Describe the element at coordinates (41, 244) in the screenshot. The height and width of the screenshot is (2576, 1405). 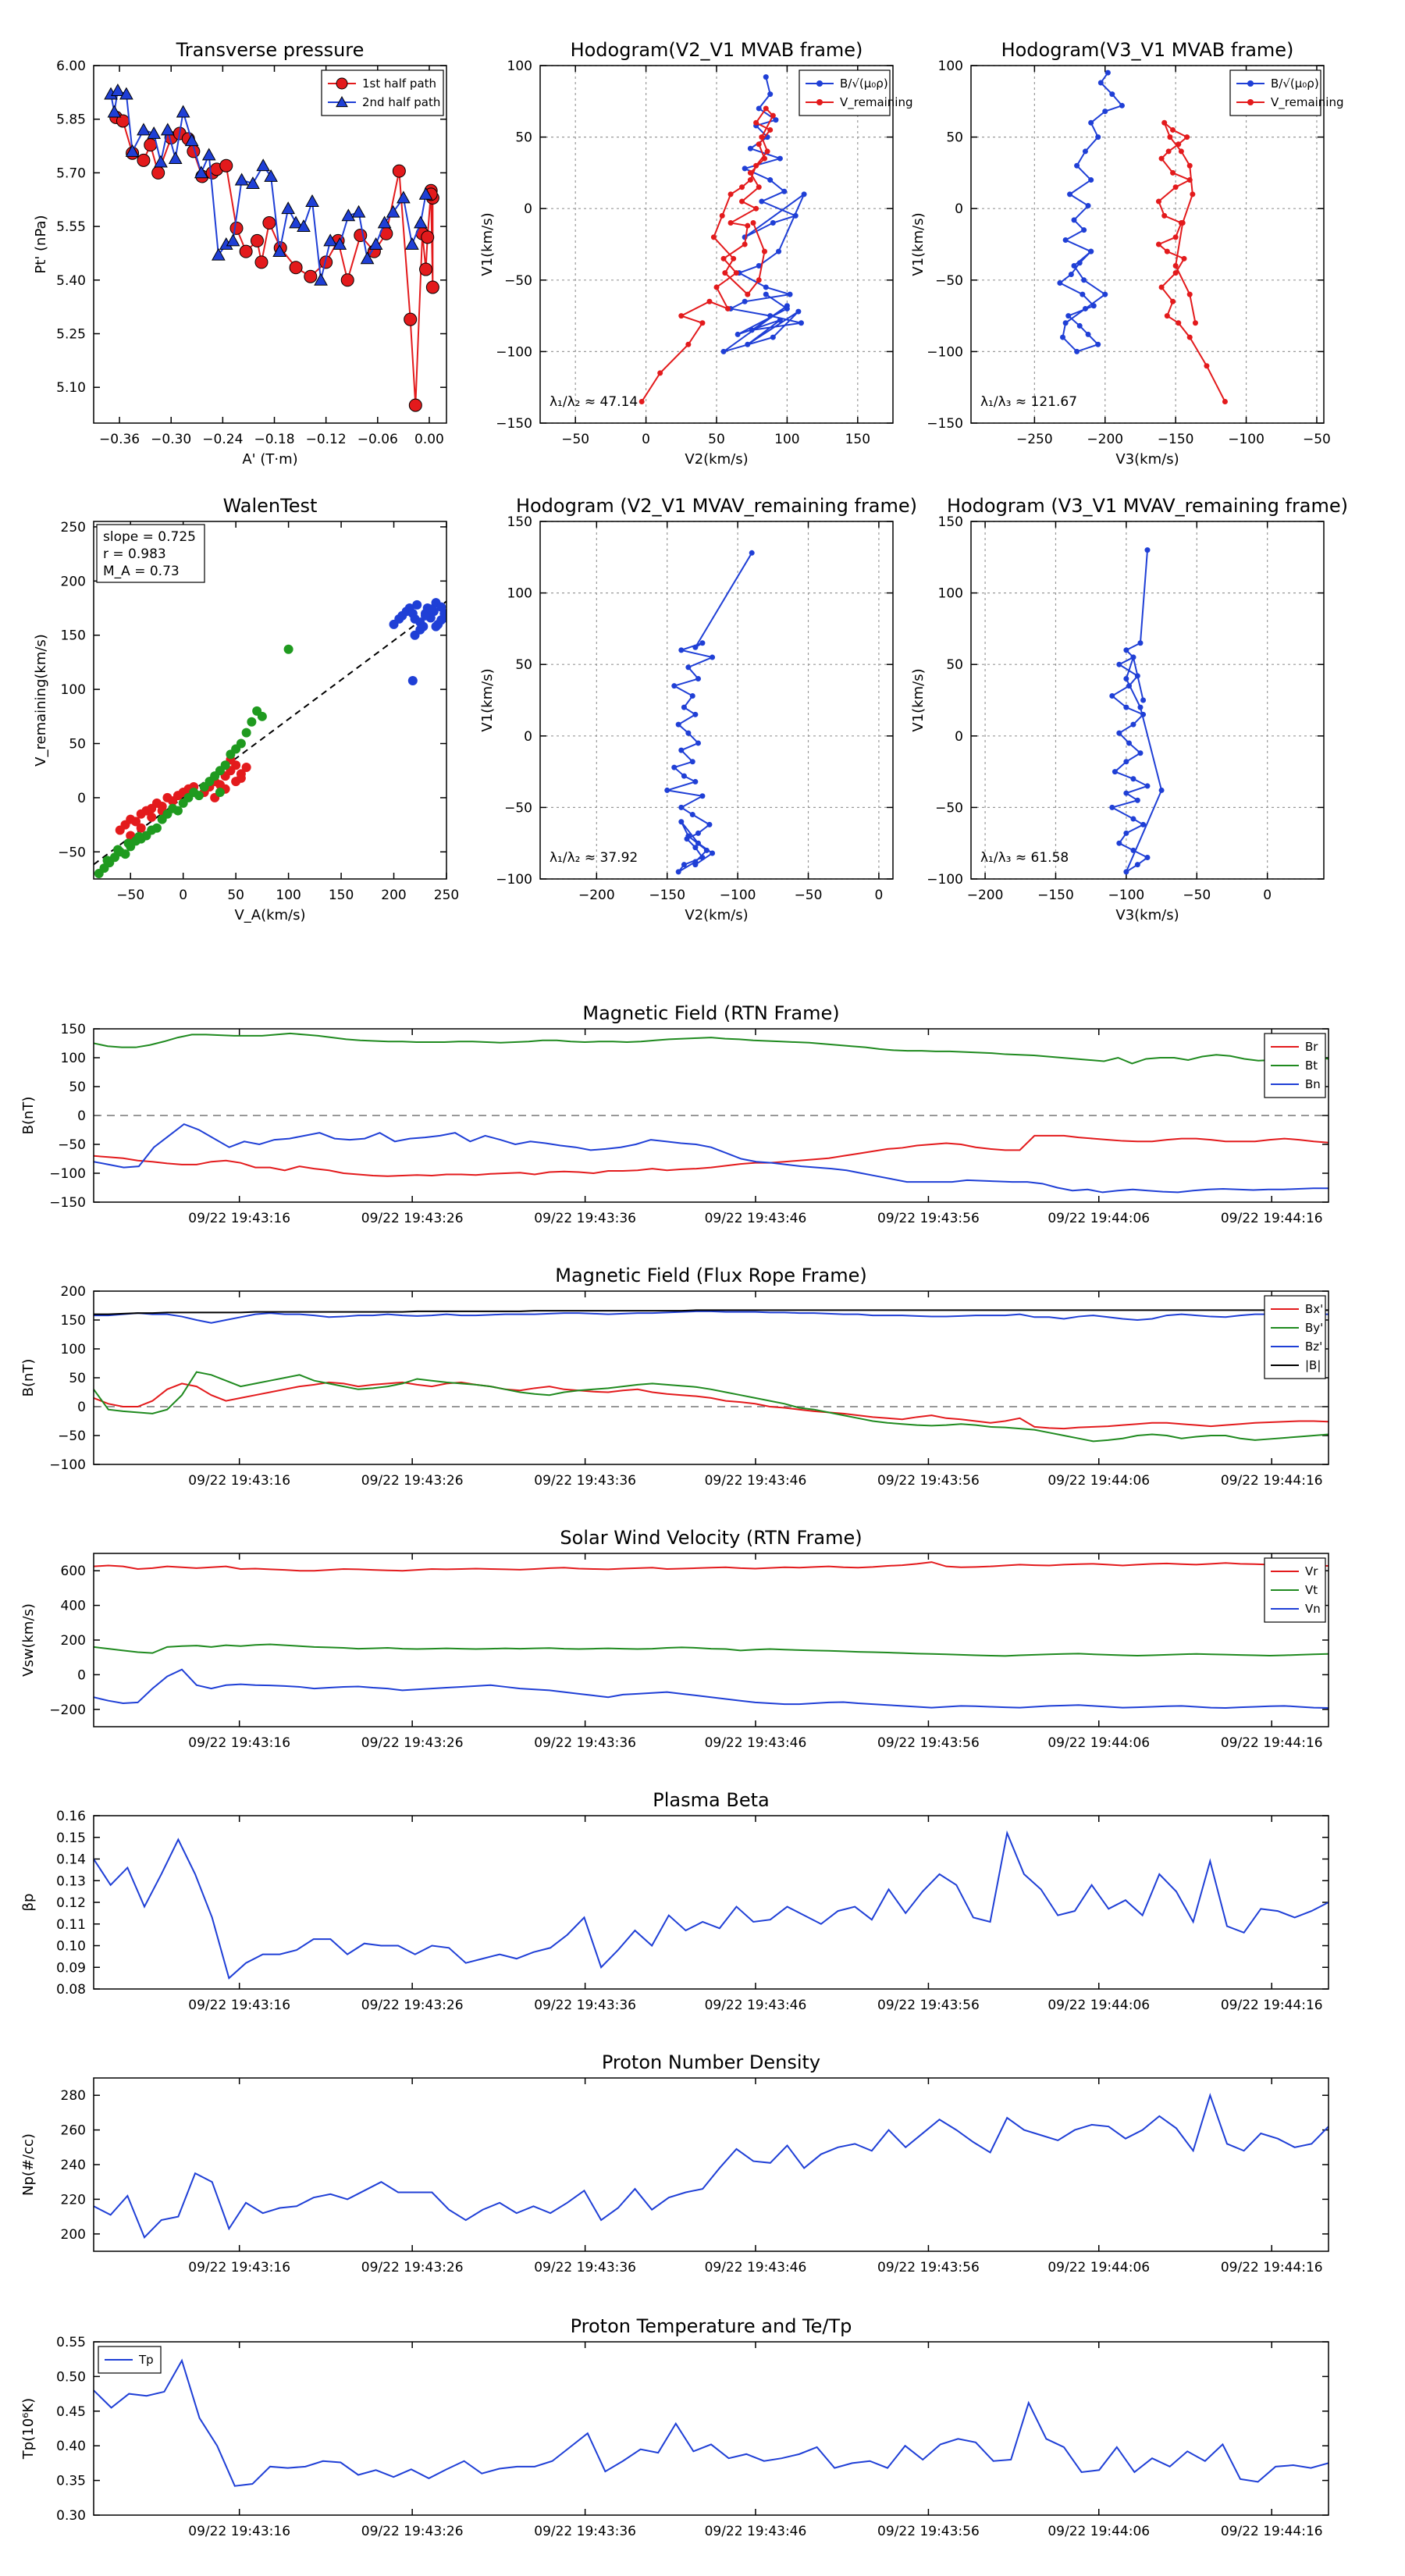
I see `y-axis-label: Pt' (nPa)` at that location.